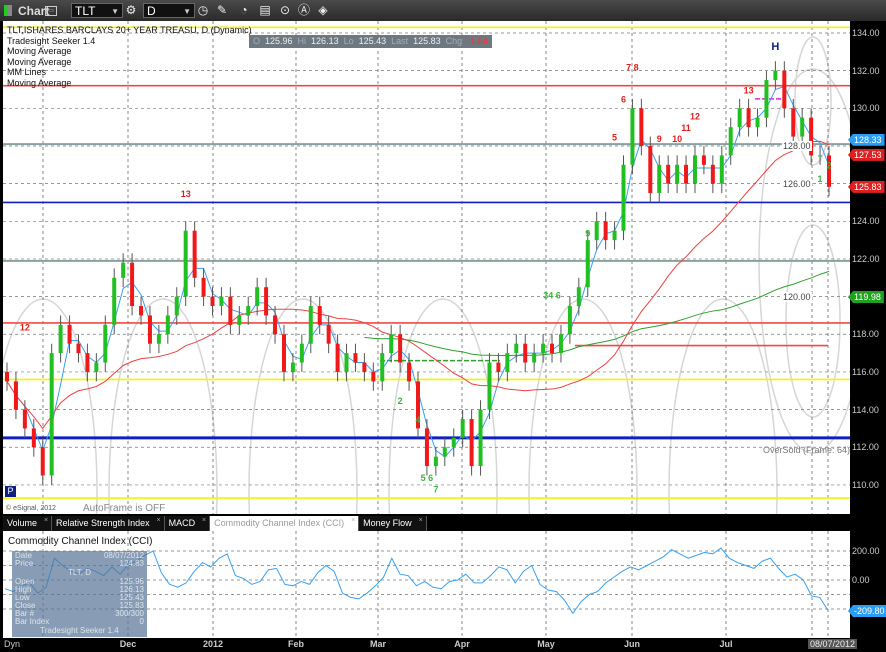 The image size is (886, 652). I want to click on date-label: Dec, so click(128, 644).